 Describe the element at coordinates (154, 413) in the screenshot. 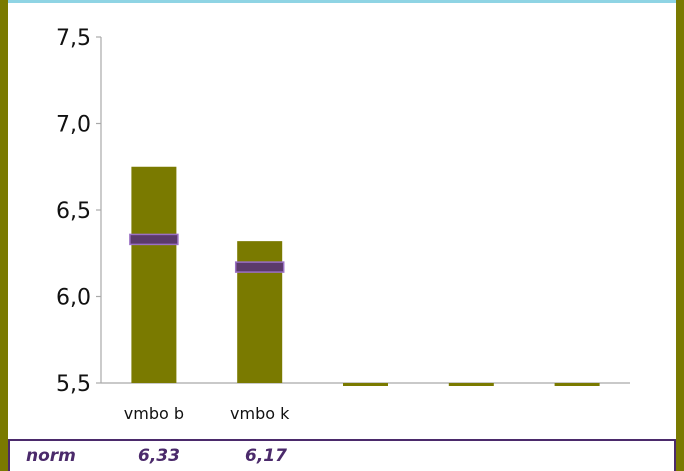

I see `x-category-label: vmbo b` at that location.